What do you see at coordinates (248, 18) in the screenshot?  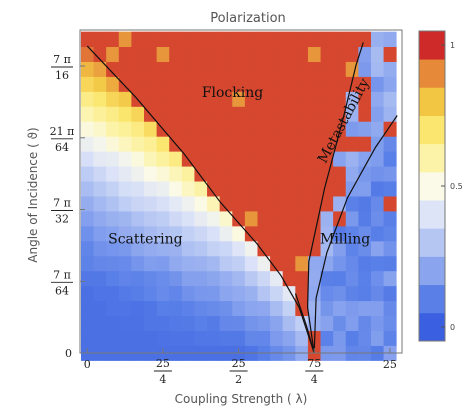 I see `chart-title: Polarization` at bounding box center [248, 18].